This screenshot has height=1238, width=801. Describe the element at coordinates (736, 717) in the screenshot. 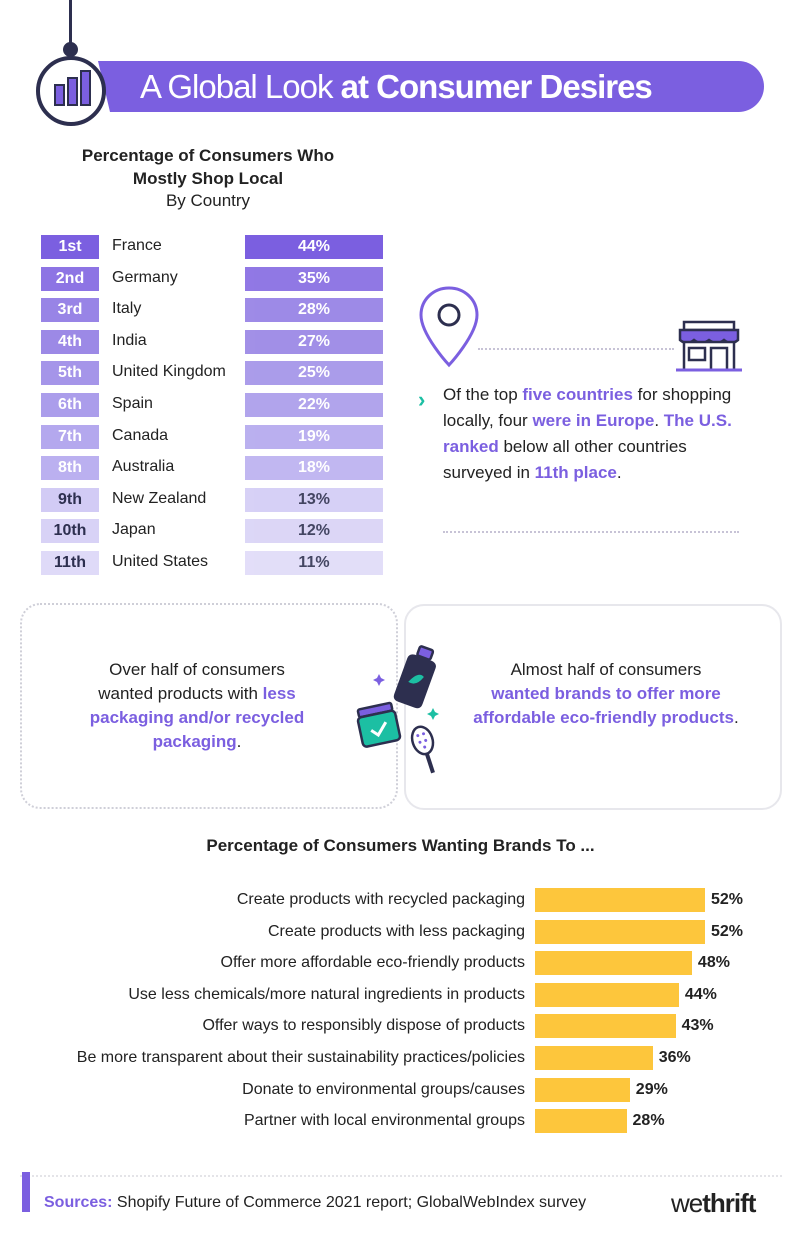

I see `right-box-end: .` at that location.